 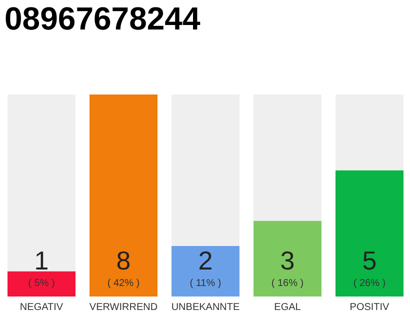 I want to click on annotation: ( 11% ), so click(x=206, y=283).